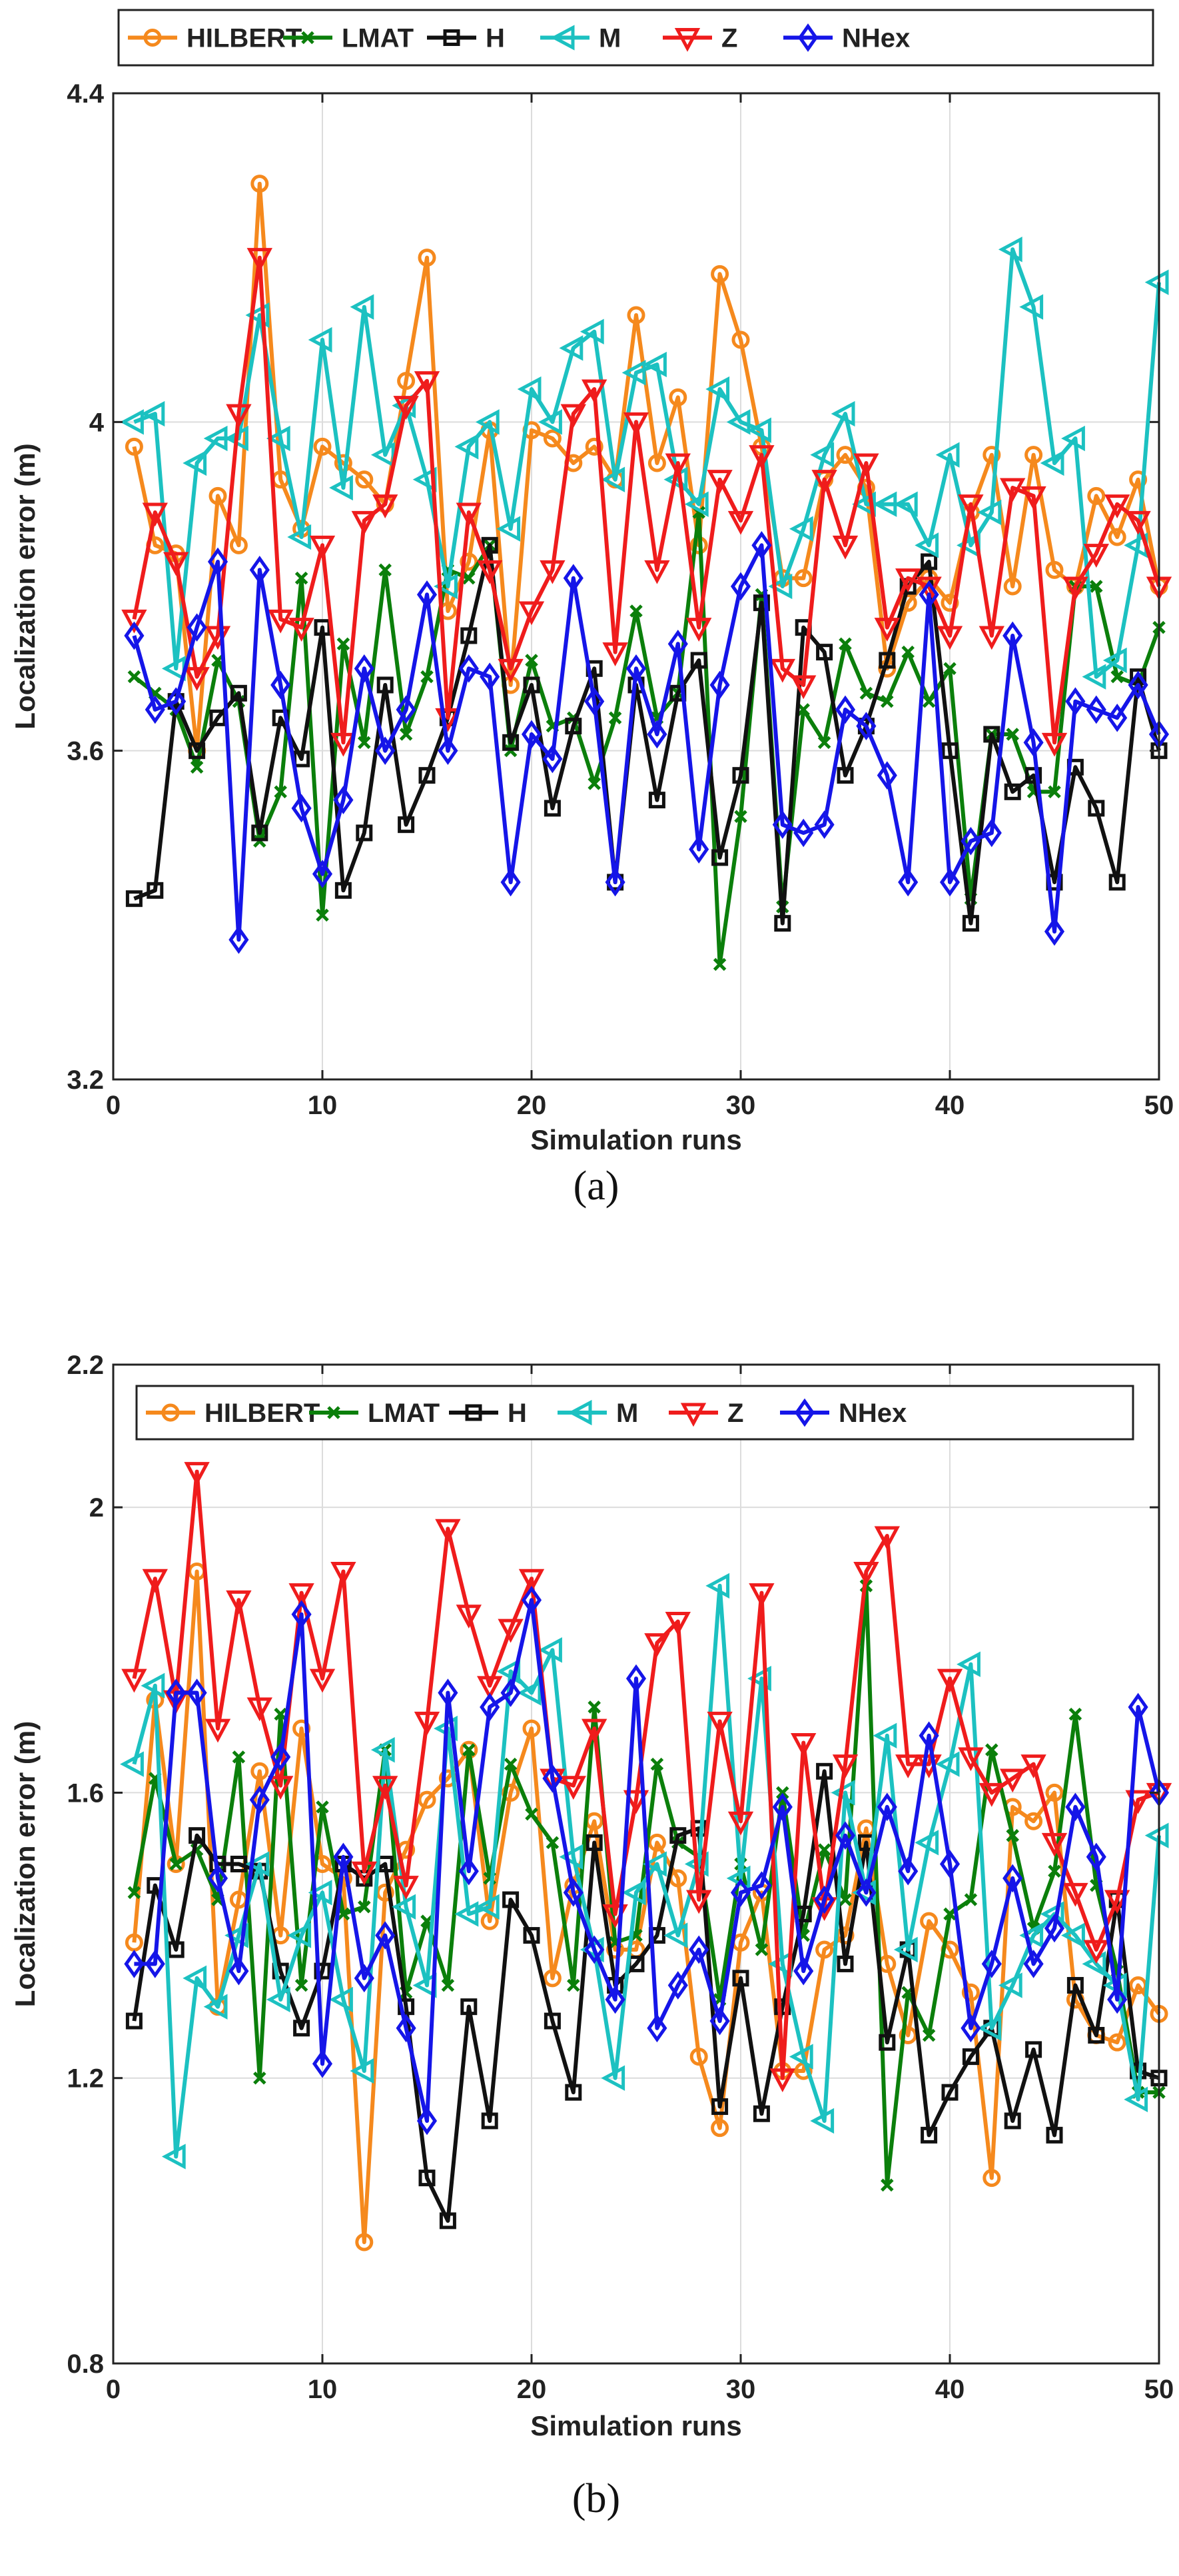  Describe the element at coordinates (598, 1414) in the screenshot. I see `legend-entry-m: M` at that location.